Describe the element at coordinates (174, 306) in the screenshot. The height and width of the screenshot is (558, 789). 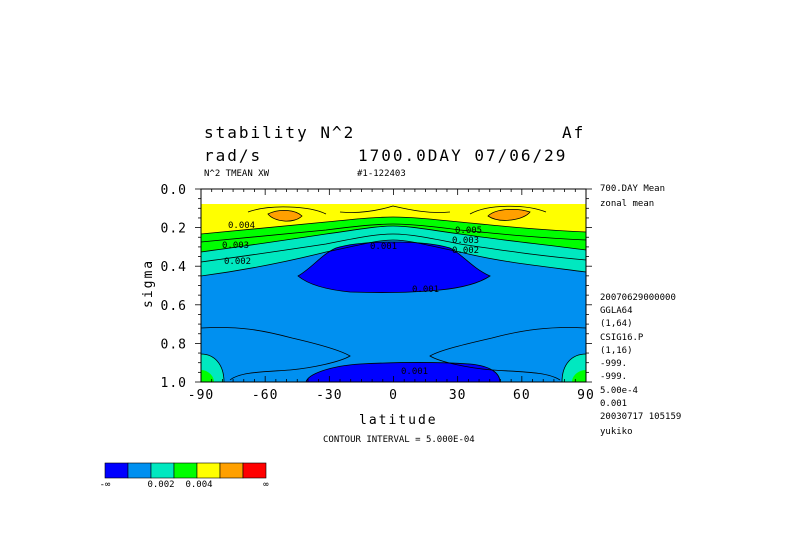
I see `y-tick-label: 0.6` at that location.